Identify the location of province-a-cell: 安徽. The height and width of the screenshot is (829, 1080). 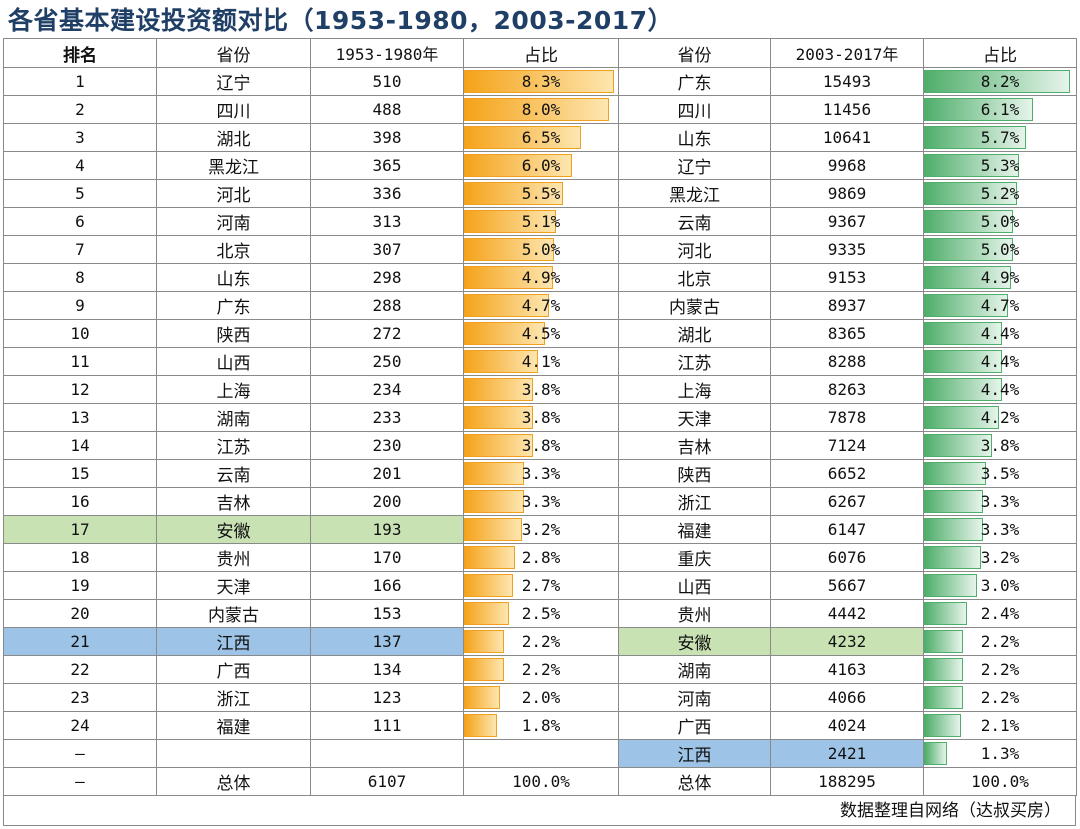
(233, 529).